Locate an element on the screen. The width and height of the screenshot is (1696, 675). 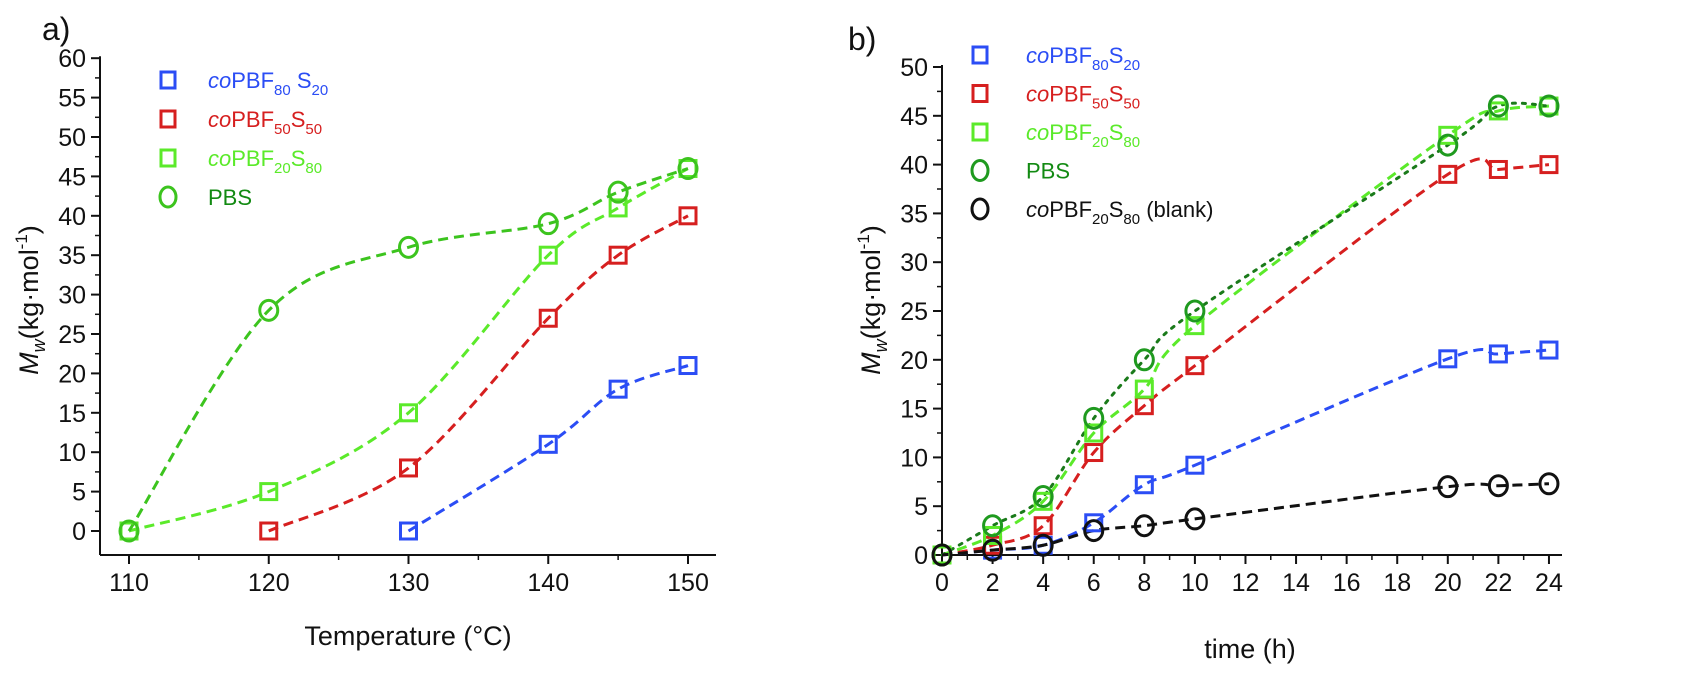
y-label-symbol: M is located at coordinates (29, 363).